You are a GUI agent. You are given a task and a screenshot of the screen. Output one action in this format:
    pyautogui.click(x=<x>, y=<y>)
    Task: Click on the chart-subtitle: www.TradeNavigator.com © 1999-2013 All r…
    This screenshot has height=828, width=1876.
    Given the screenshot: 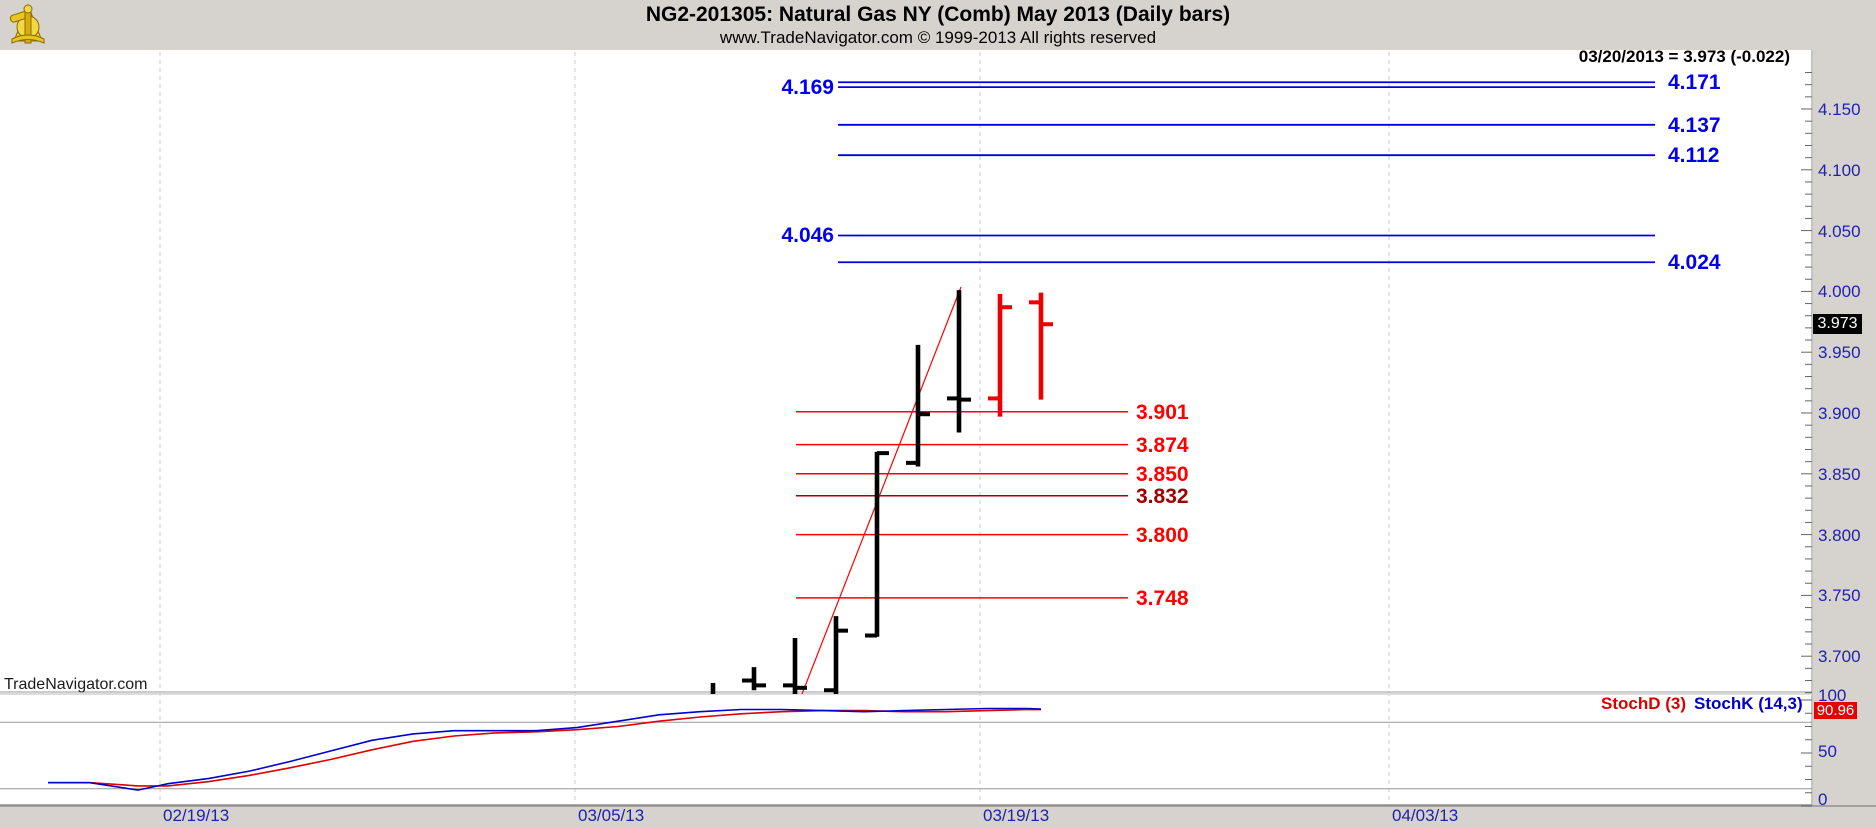 What is the action you would take?
    pyautogui.click(x=938, y=37)
    